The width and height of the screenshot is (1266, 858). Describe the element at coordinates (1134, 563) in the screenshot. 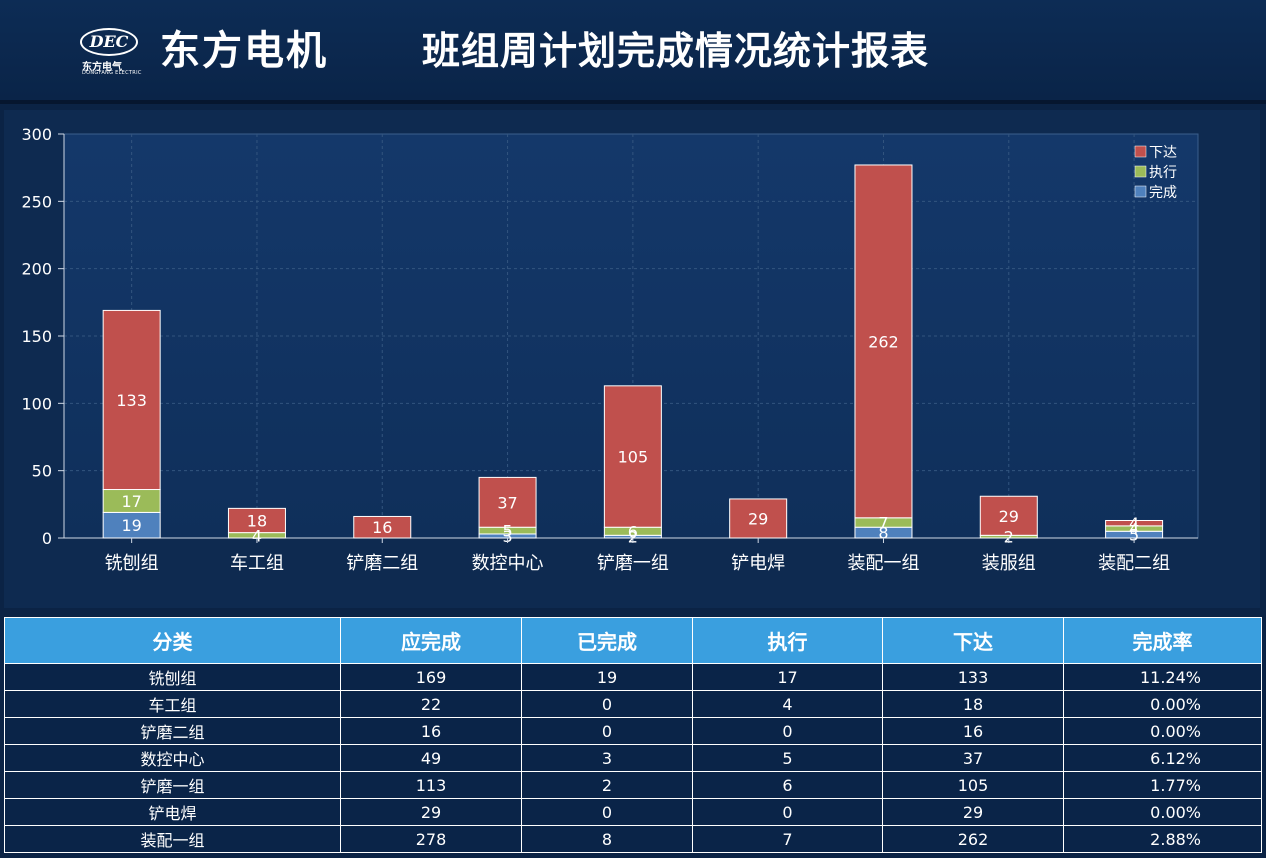

I see `x-tick-label: 装配二组` at that location.